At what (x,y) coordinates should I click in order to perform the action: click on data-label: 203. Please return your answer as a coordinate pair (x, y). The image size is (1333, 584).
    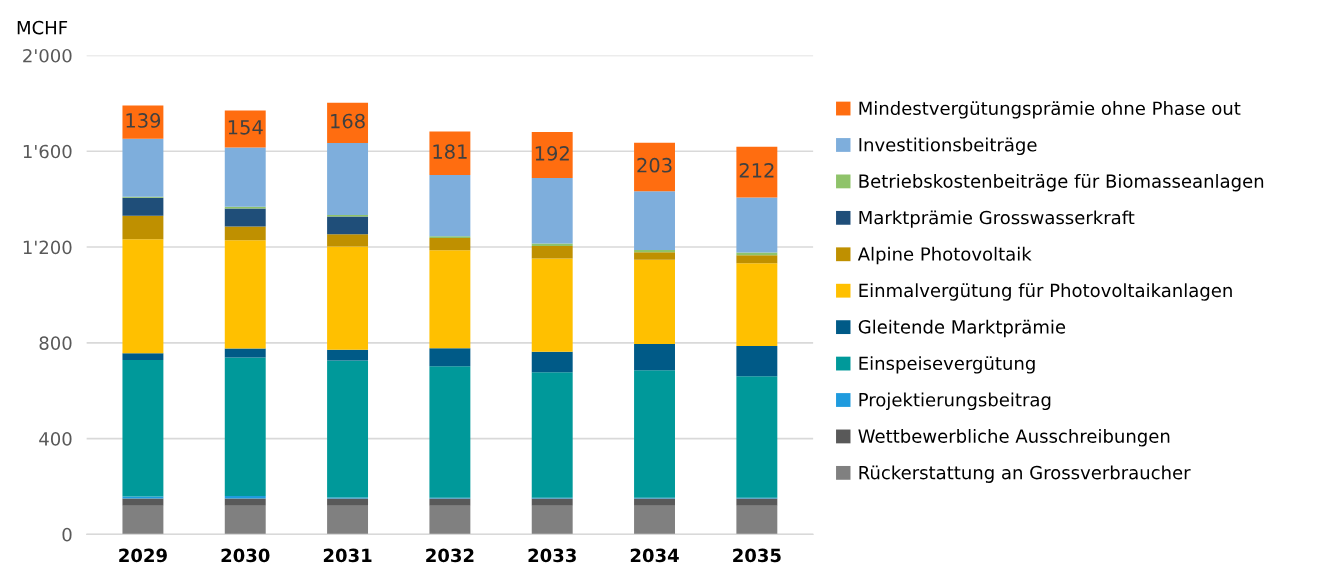
    Looking at the image, I should click on (654, 165).